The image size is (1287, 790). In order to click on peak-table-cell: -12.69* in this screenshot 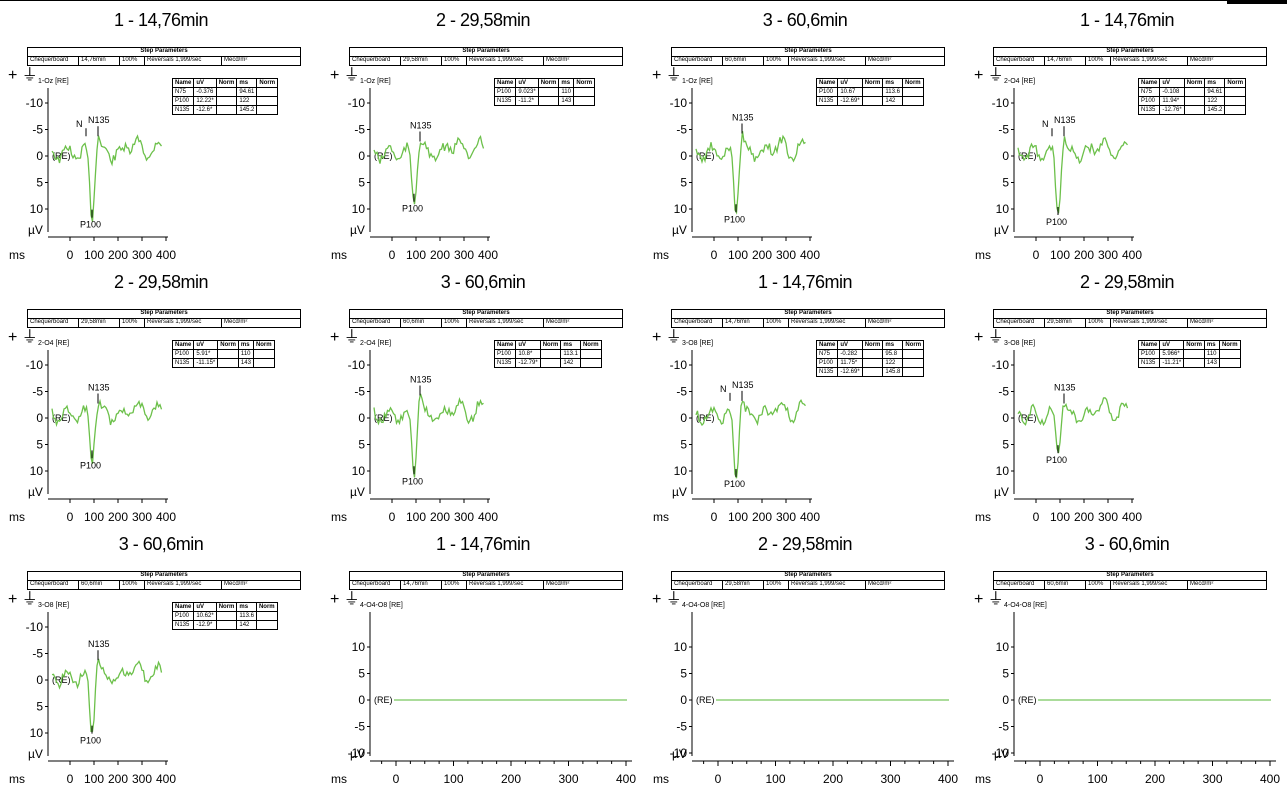, I will do `click(850, 372)`.